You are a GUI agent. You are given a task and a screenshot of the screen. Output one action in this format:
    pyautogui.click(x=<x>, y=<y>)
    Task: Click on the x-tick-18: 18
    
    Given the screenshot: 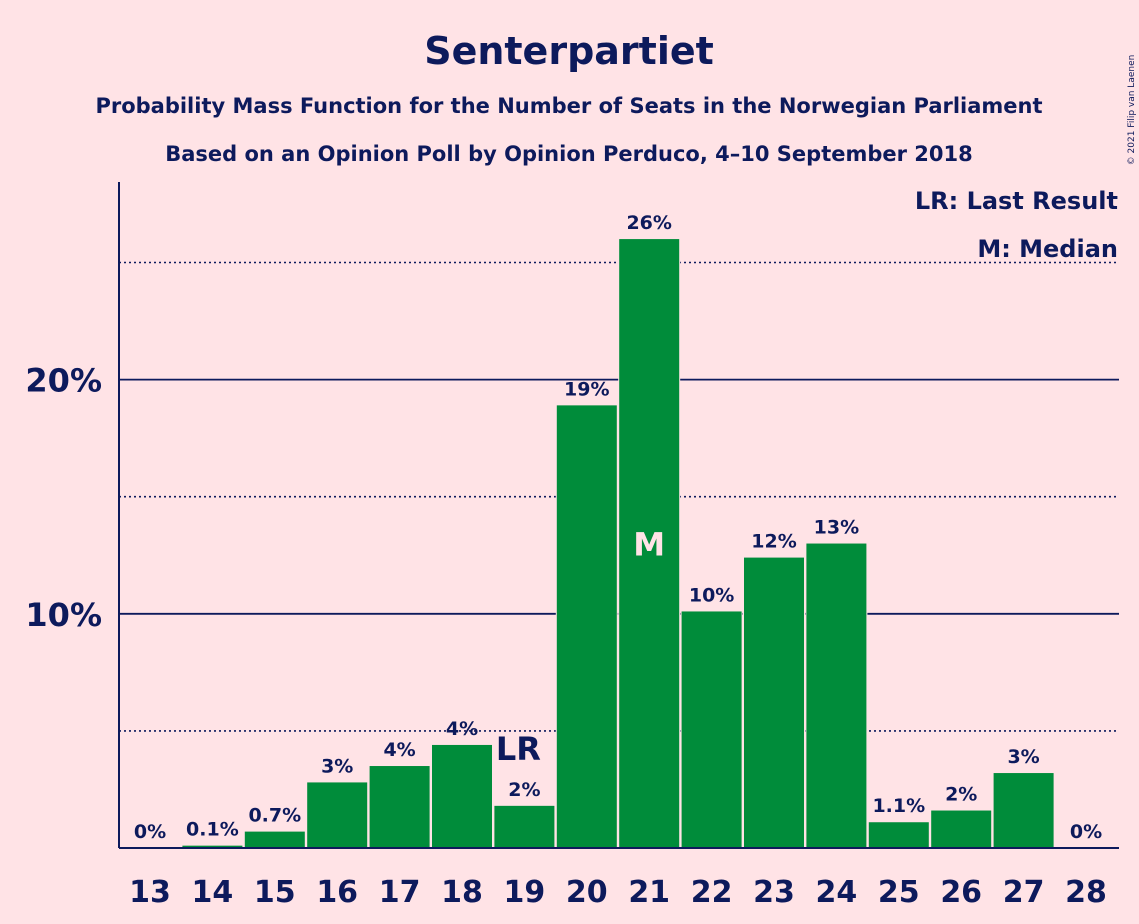 What is the action you would take?
    pyautogui.click(x=462, y=892)
    